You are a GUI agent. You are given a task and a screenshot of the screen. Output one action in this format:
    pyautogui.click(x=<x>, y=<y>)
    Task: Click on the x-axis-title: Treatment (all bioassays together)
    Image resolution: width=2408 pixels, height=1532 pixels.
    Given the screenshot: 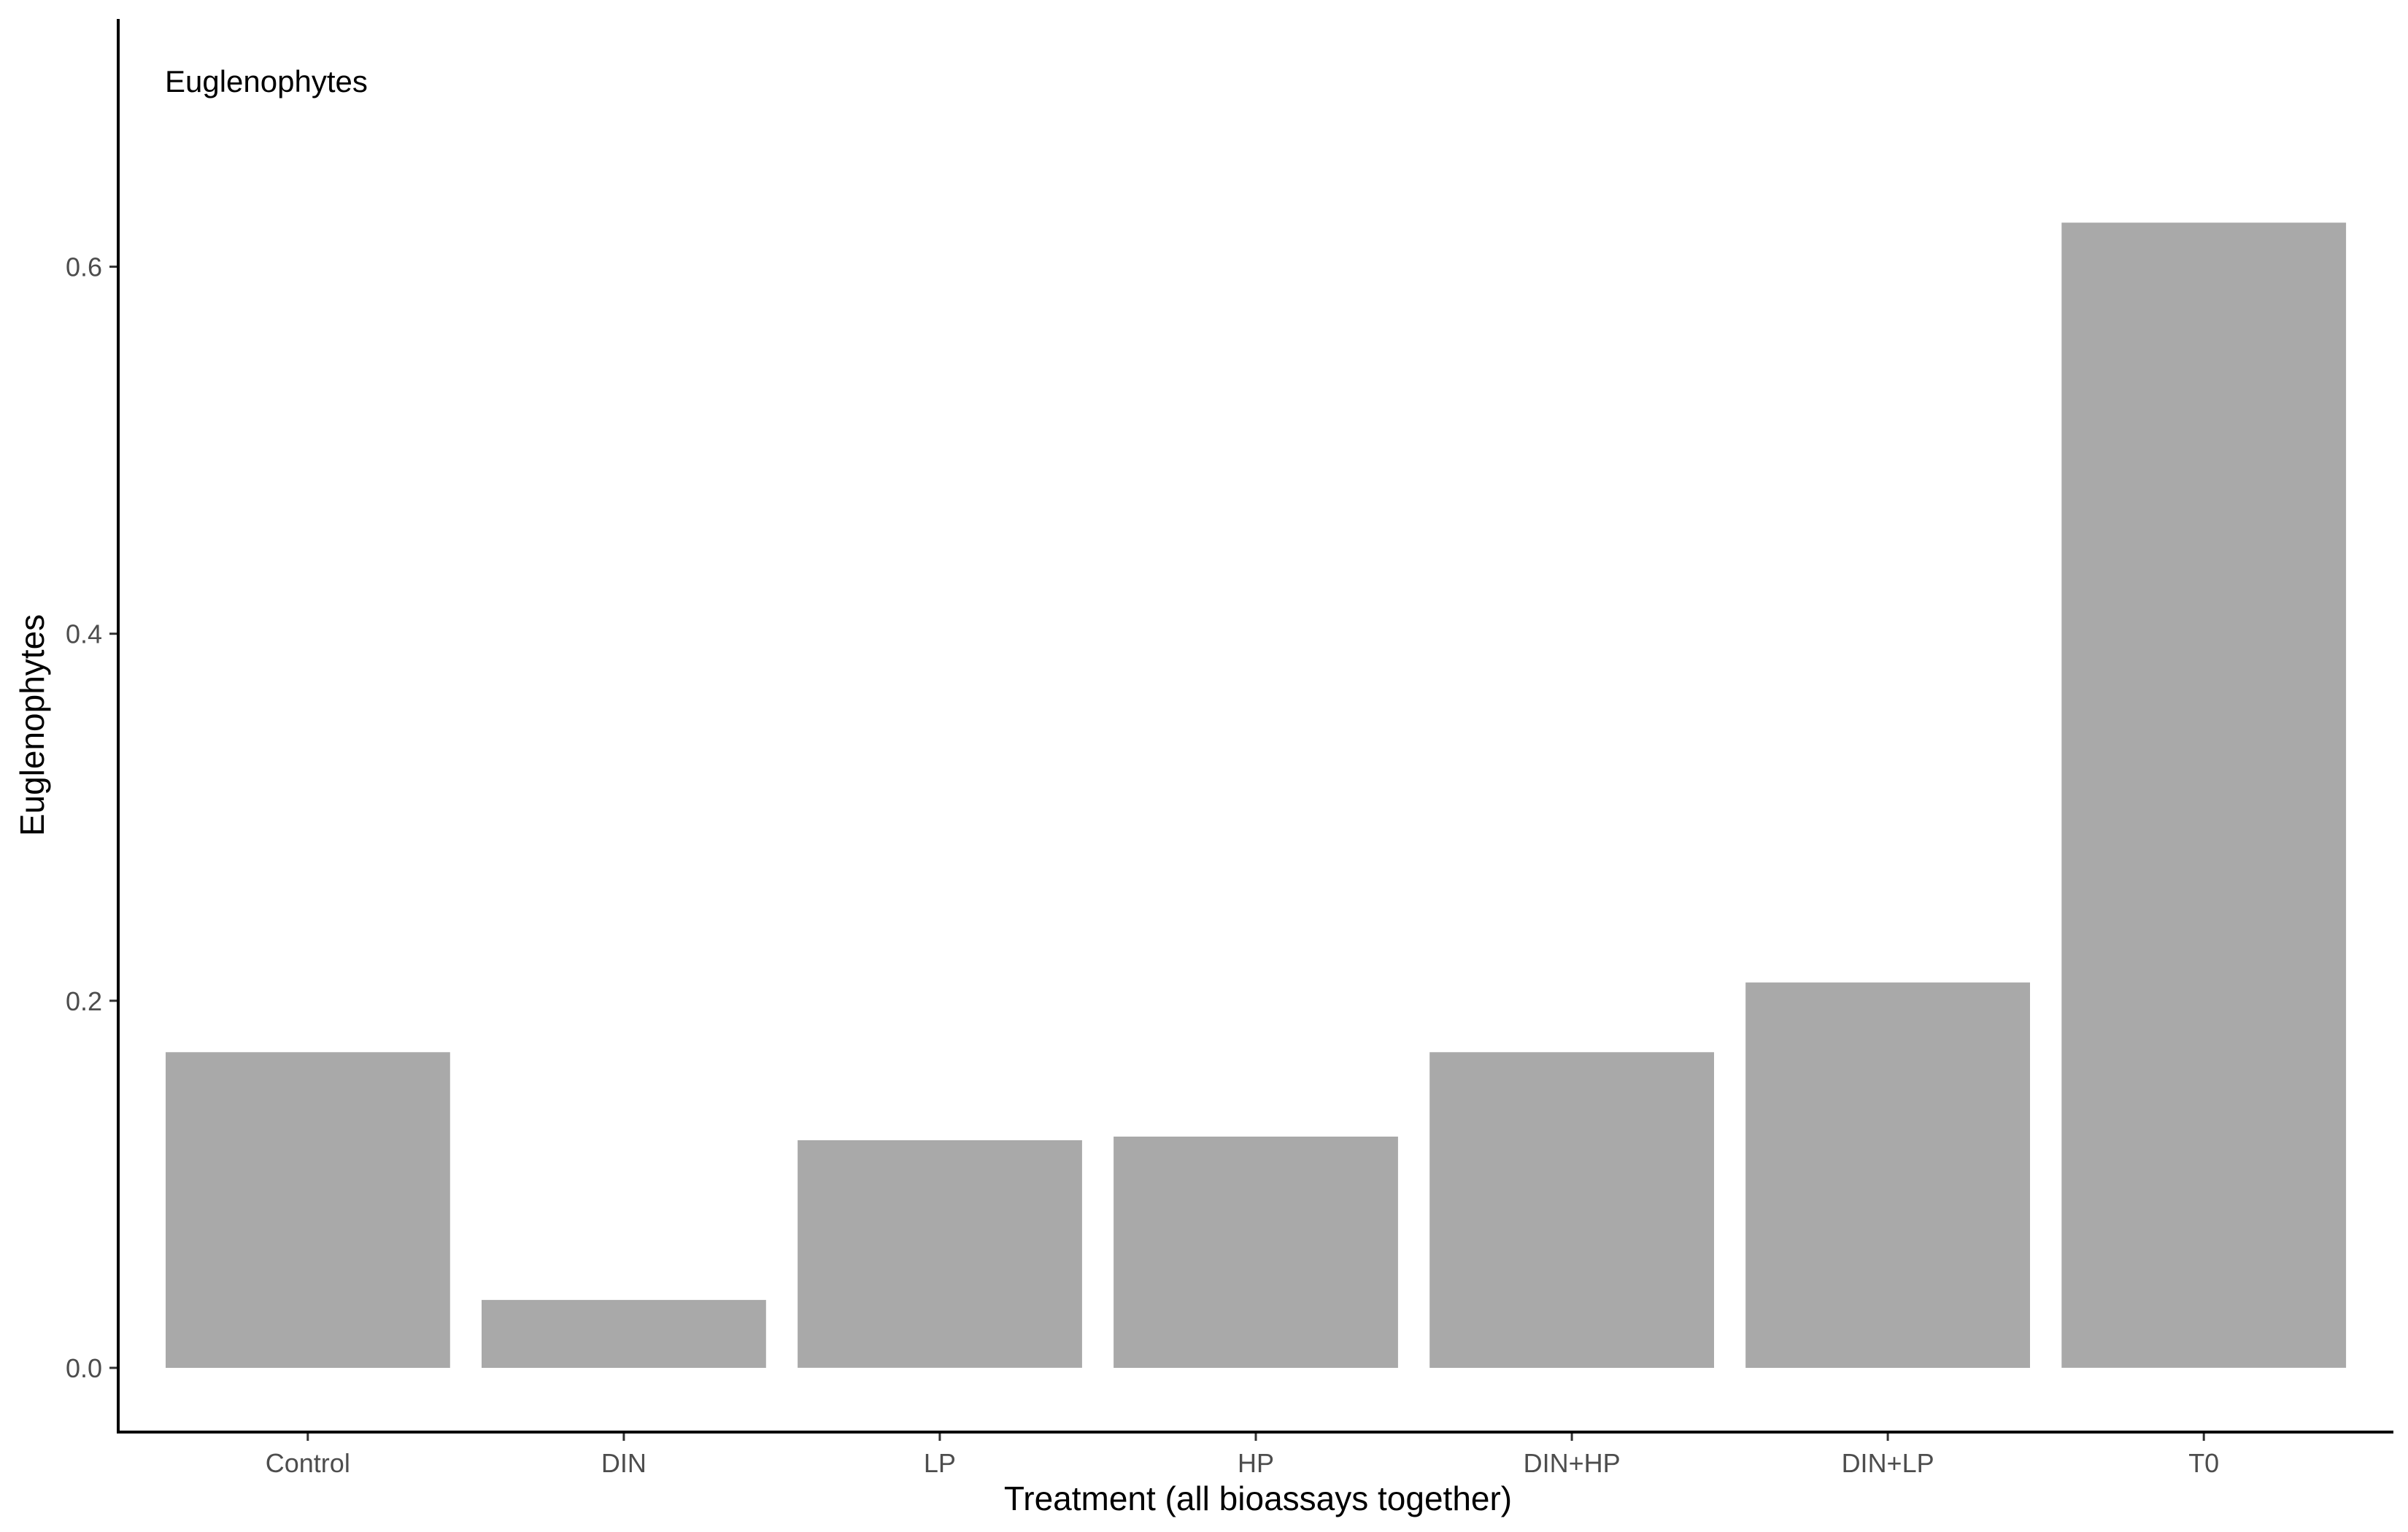 What is the action you would take?
    pyautogui.click(x=1258, y=1498)
    